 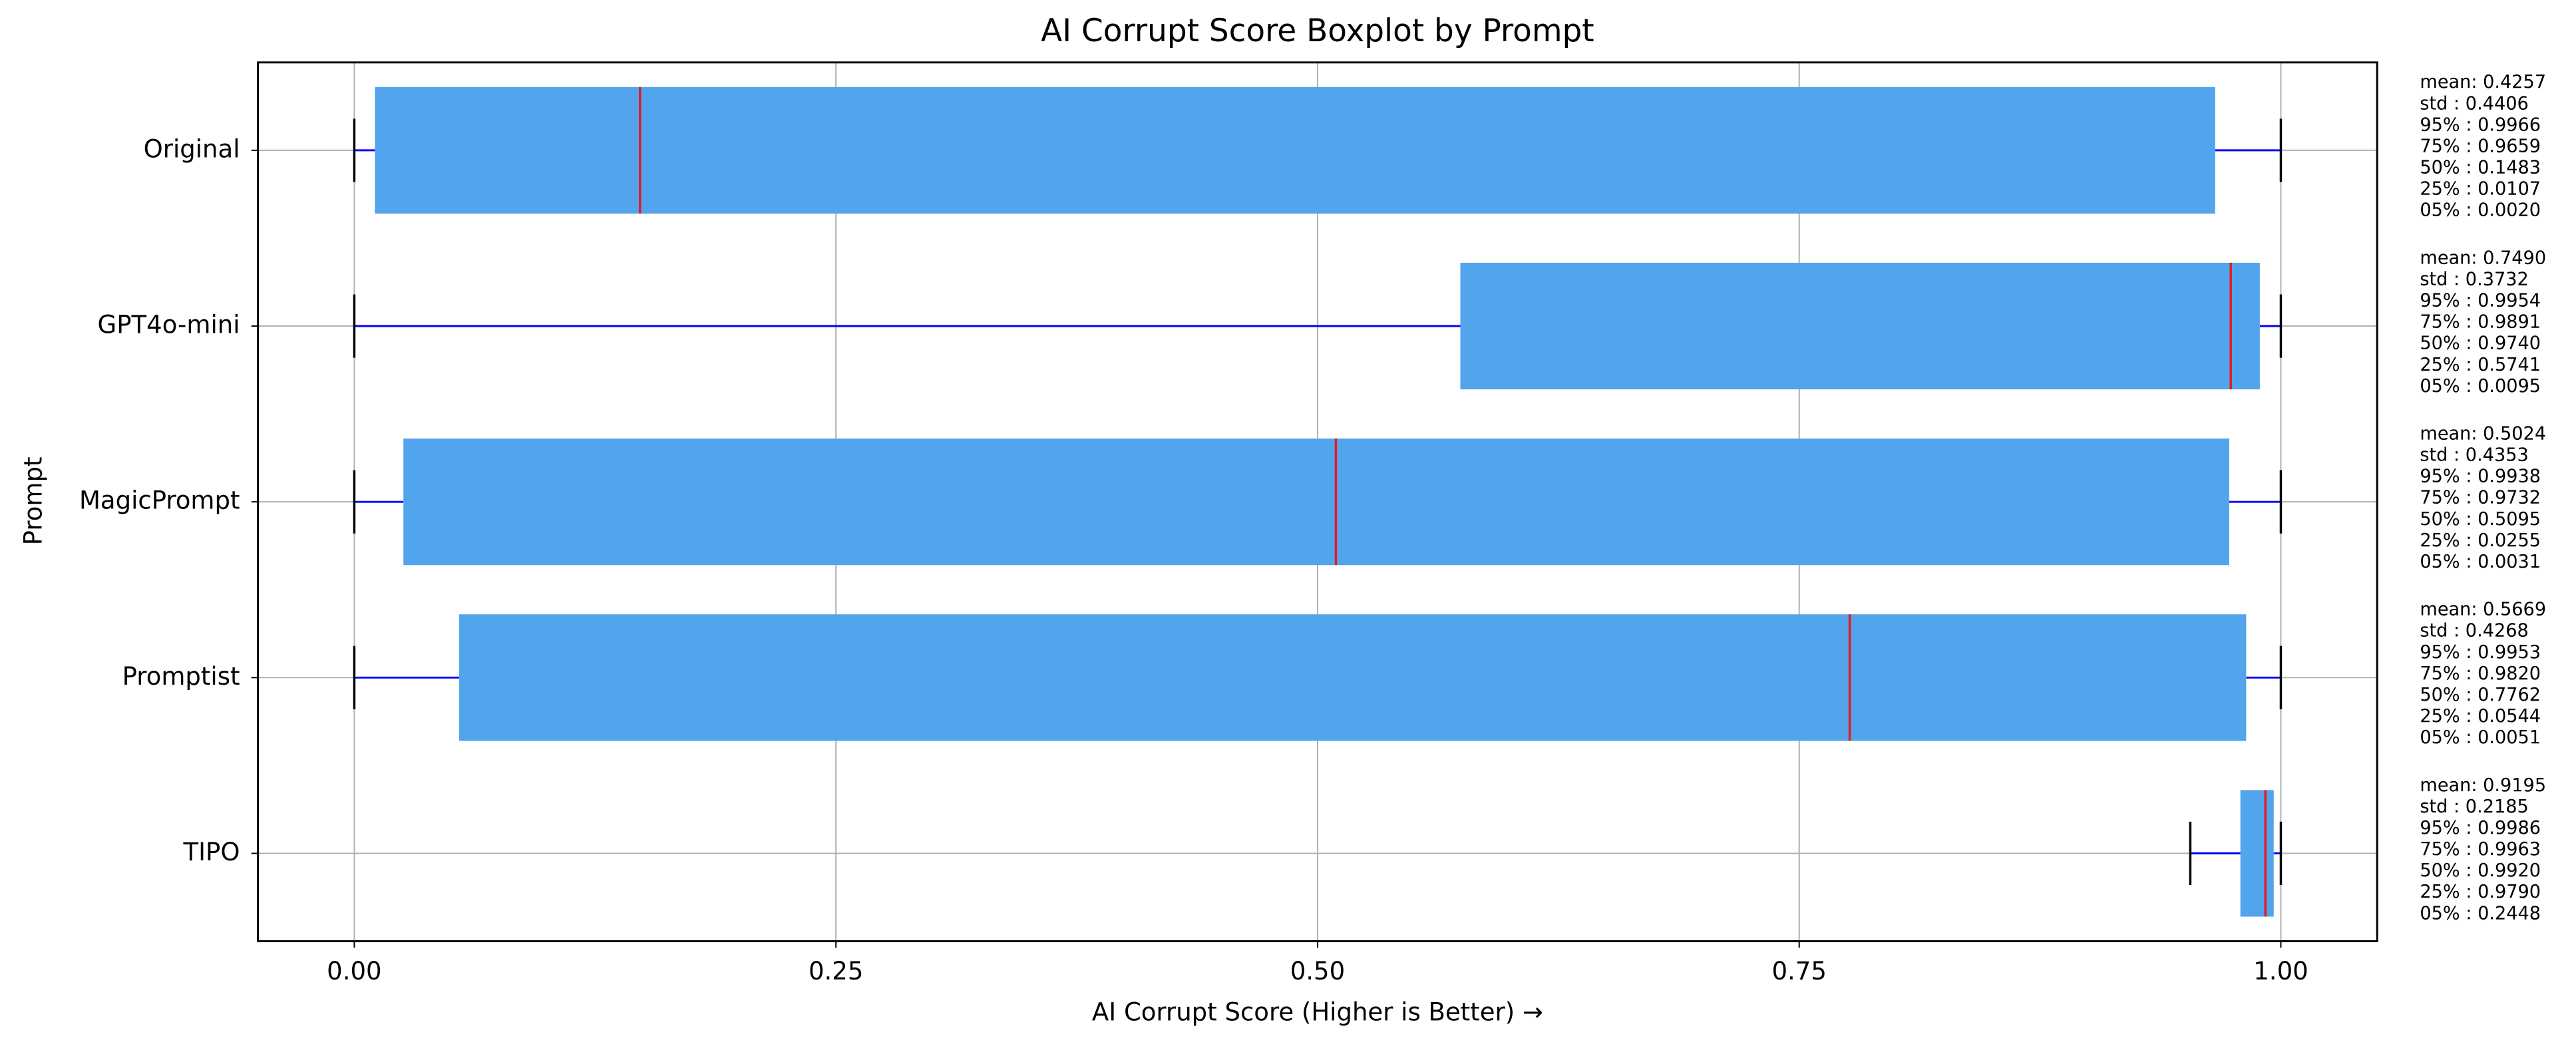 What do you see at coordinates (2480, 914) in the screenshot?
I see `stat-annotation: 05% : 0.2448` at bounding box center [2480, 914].